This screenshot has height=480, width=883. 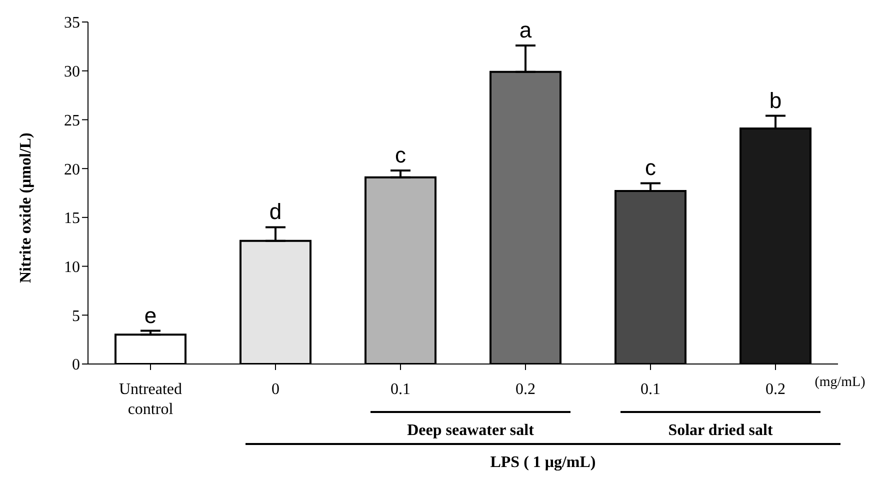 What do you see at coordinates (775, 100) in the screenshot?
I see `annotation: b` at bounding box center [775, 100].